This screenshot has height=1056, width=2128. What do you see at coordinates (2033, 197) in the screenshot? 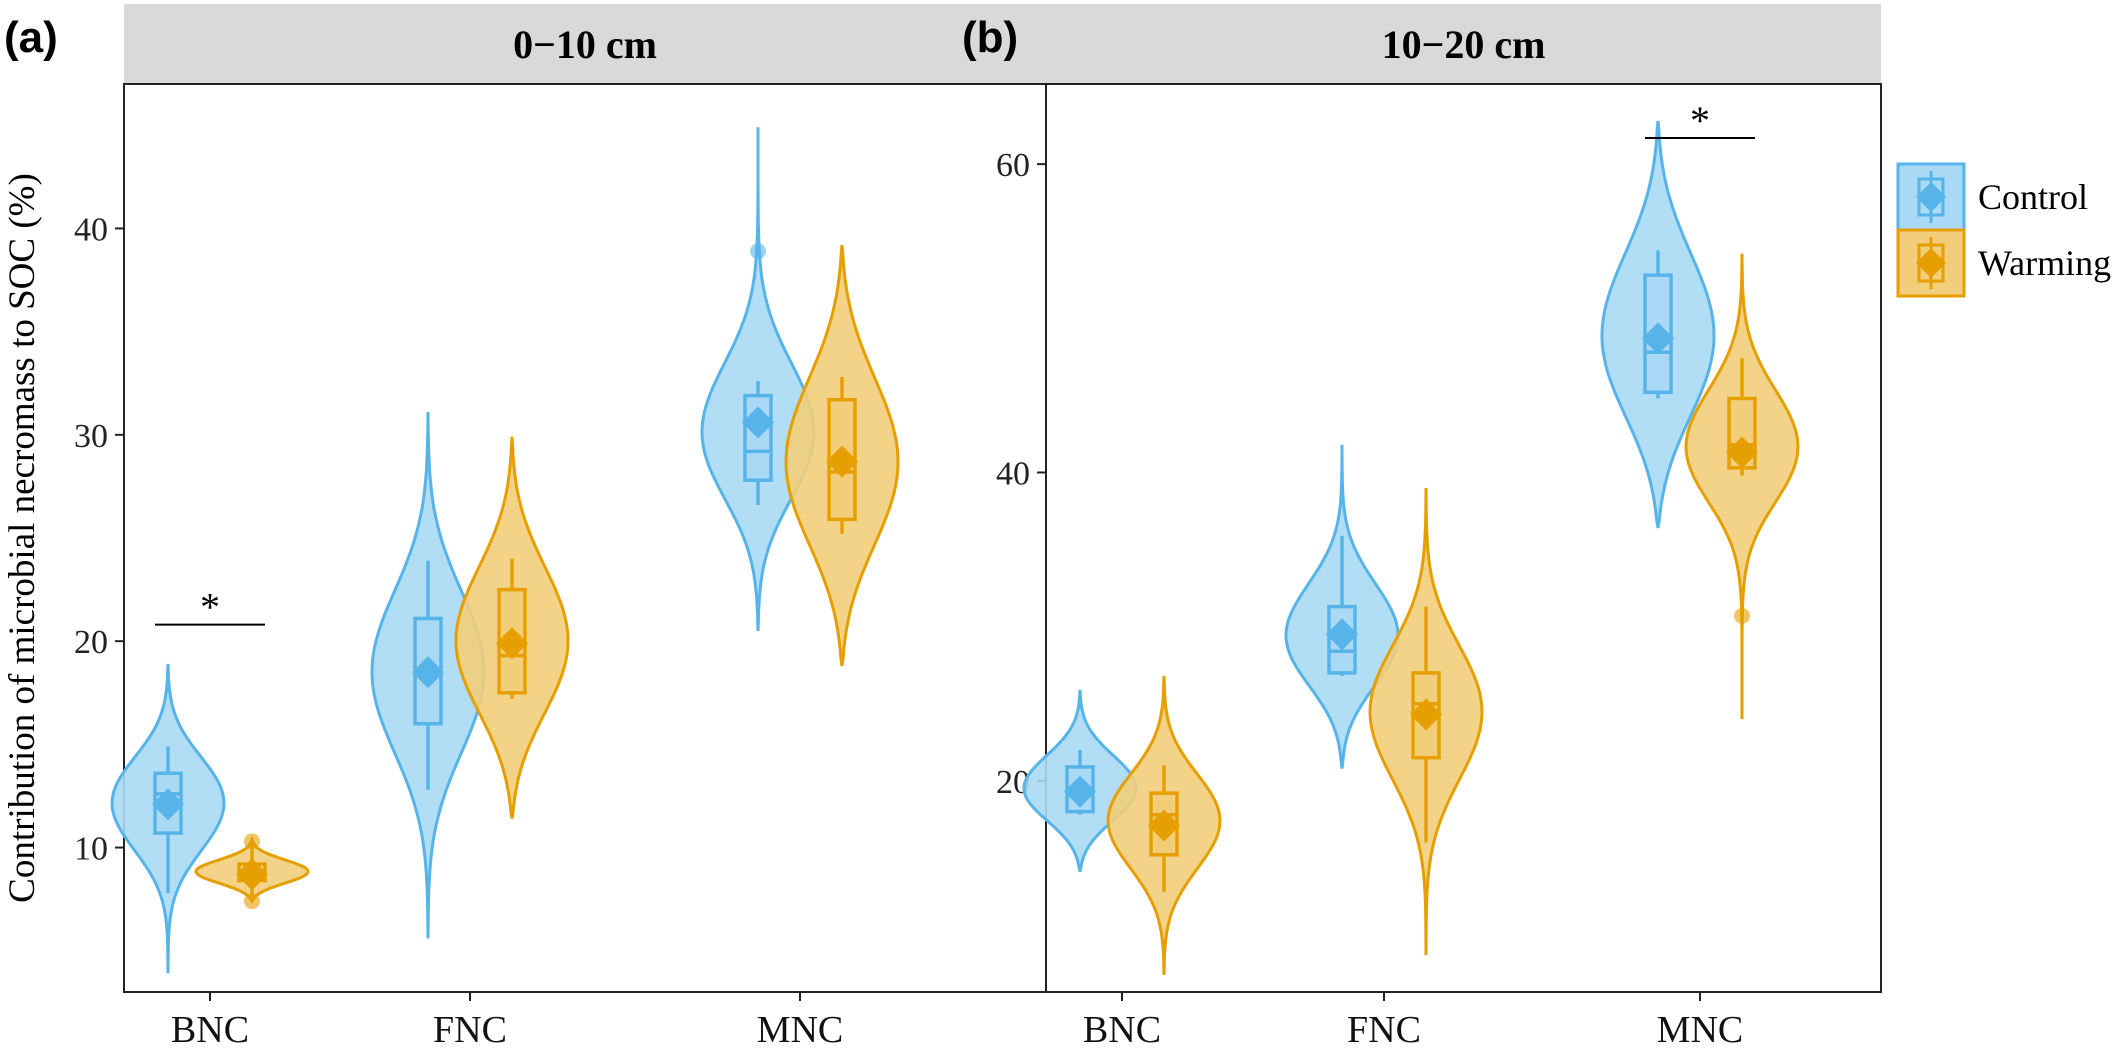
I see `legend-label: Control` at bounding box center [2033, 197].